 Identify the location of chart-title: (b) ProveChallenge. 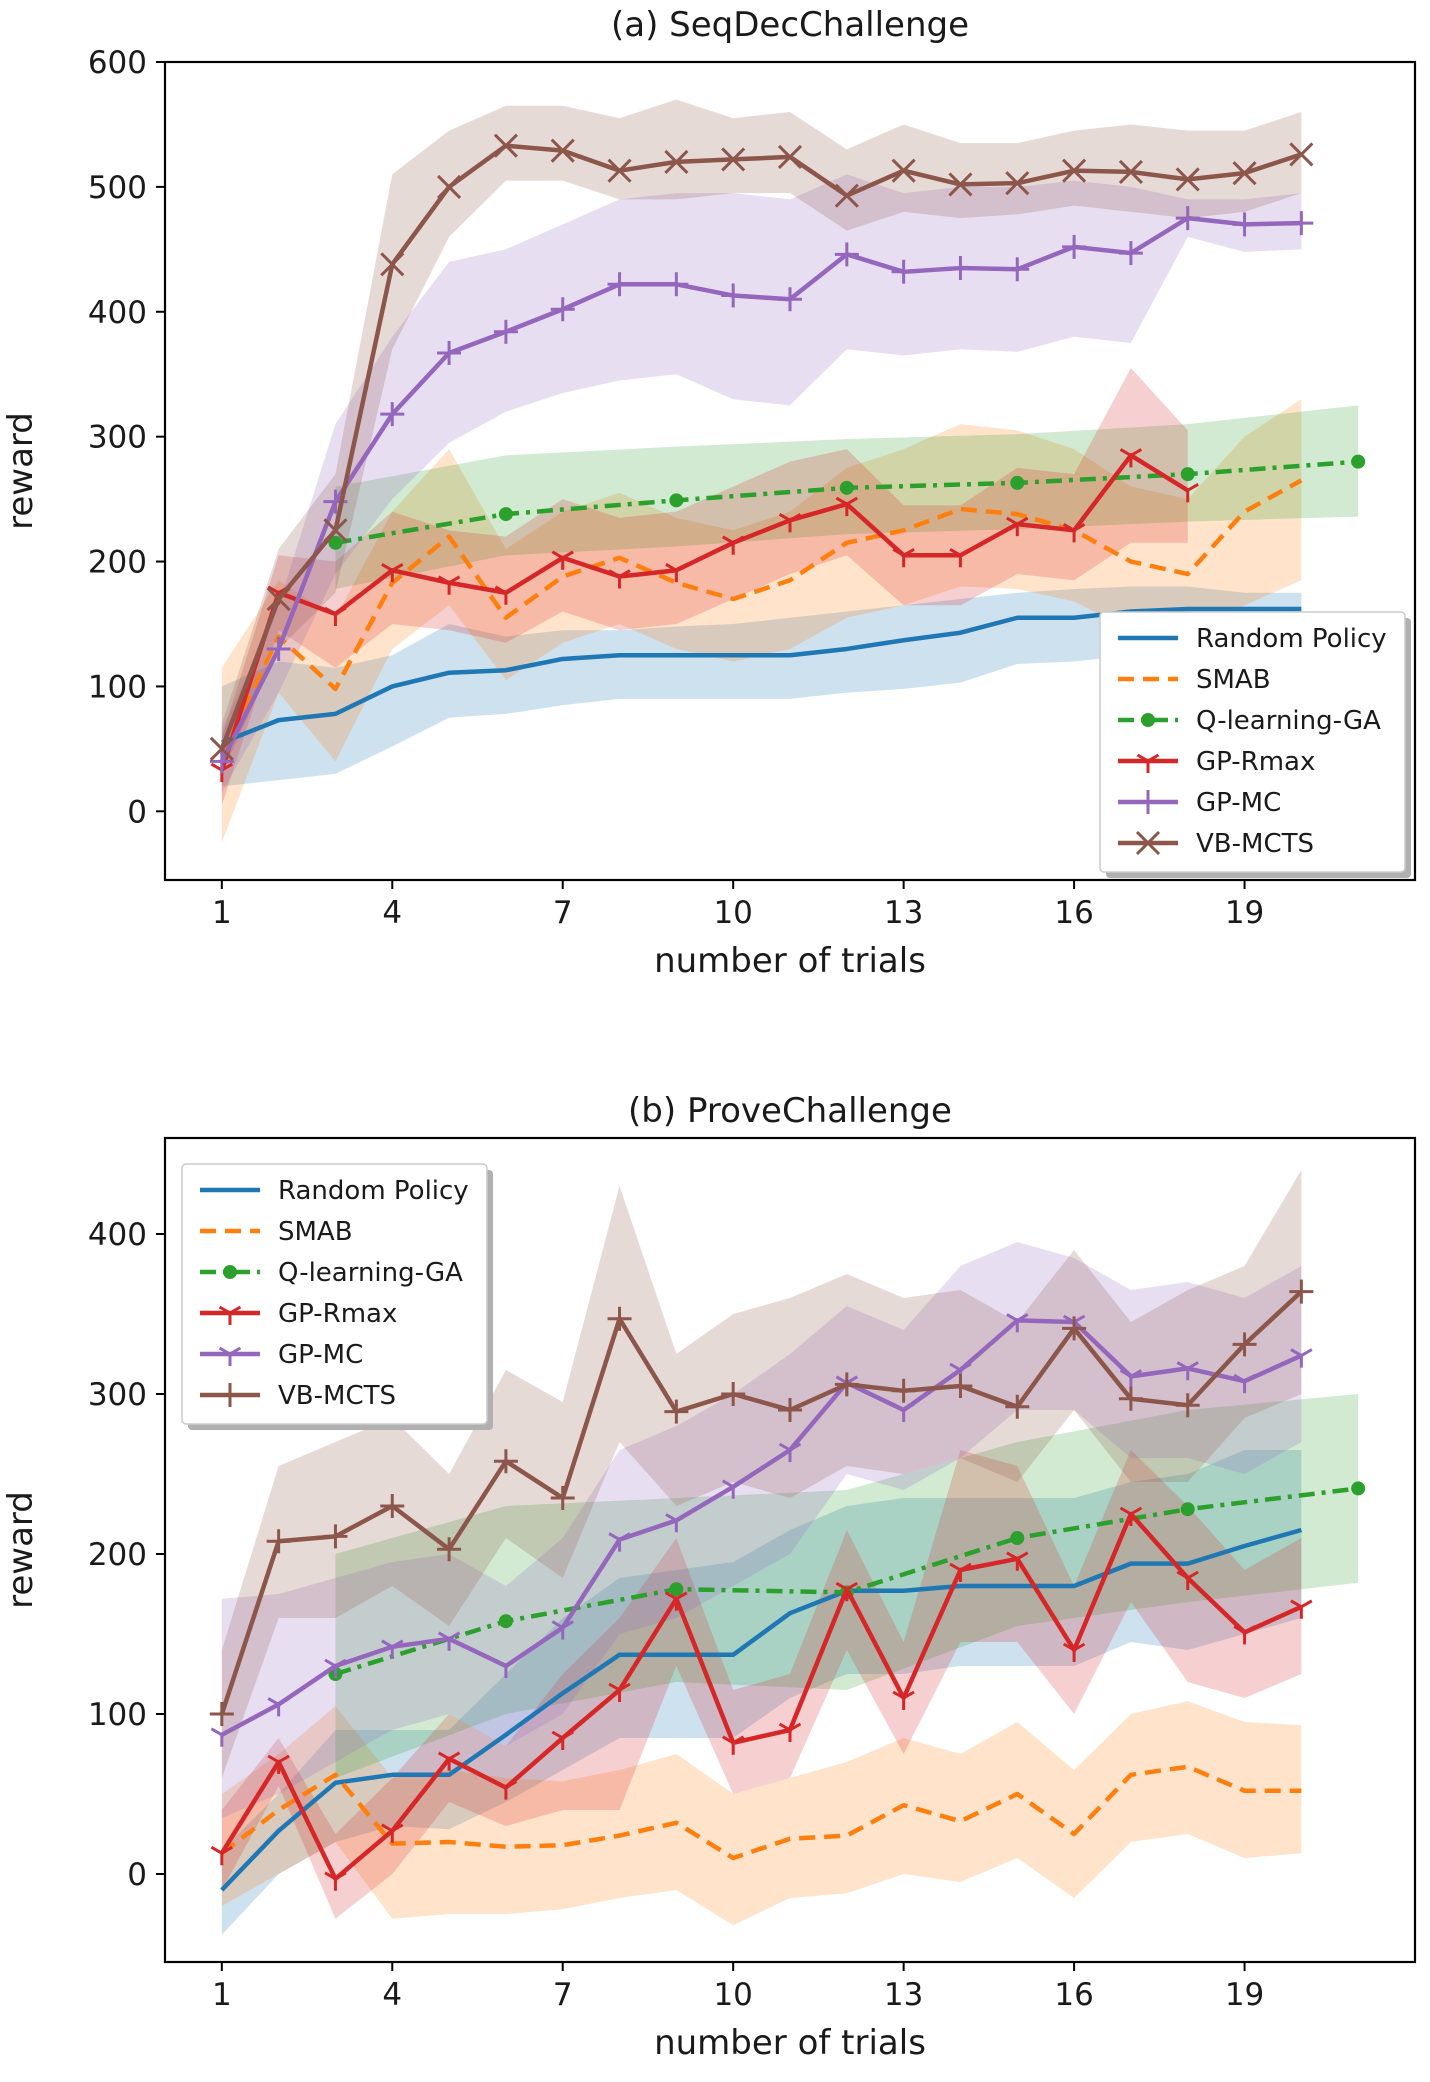
(790, 1111).